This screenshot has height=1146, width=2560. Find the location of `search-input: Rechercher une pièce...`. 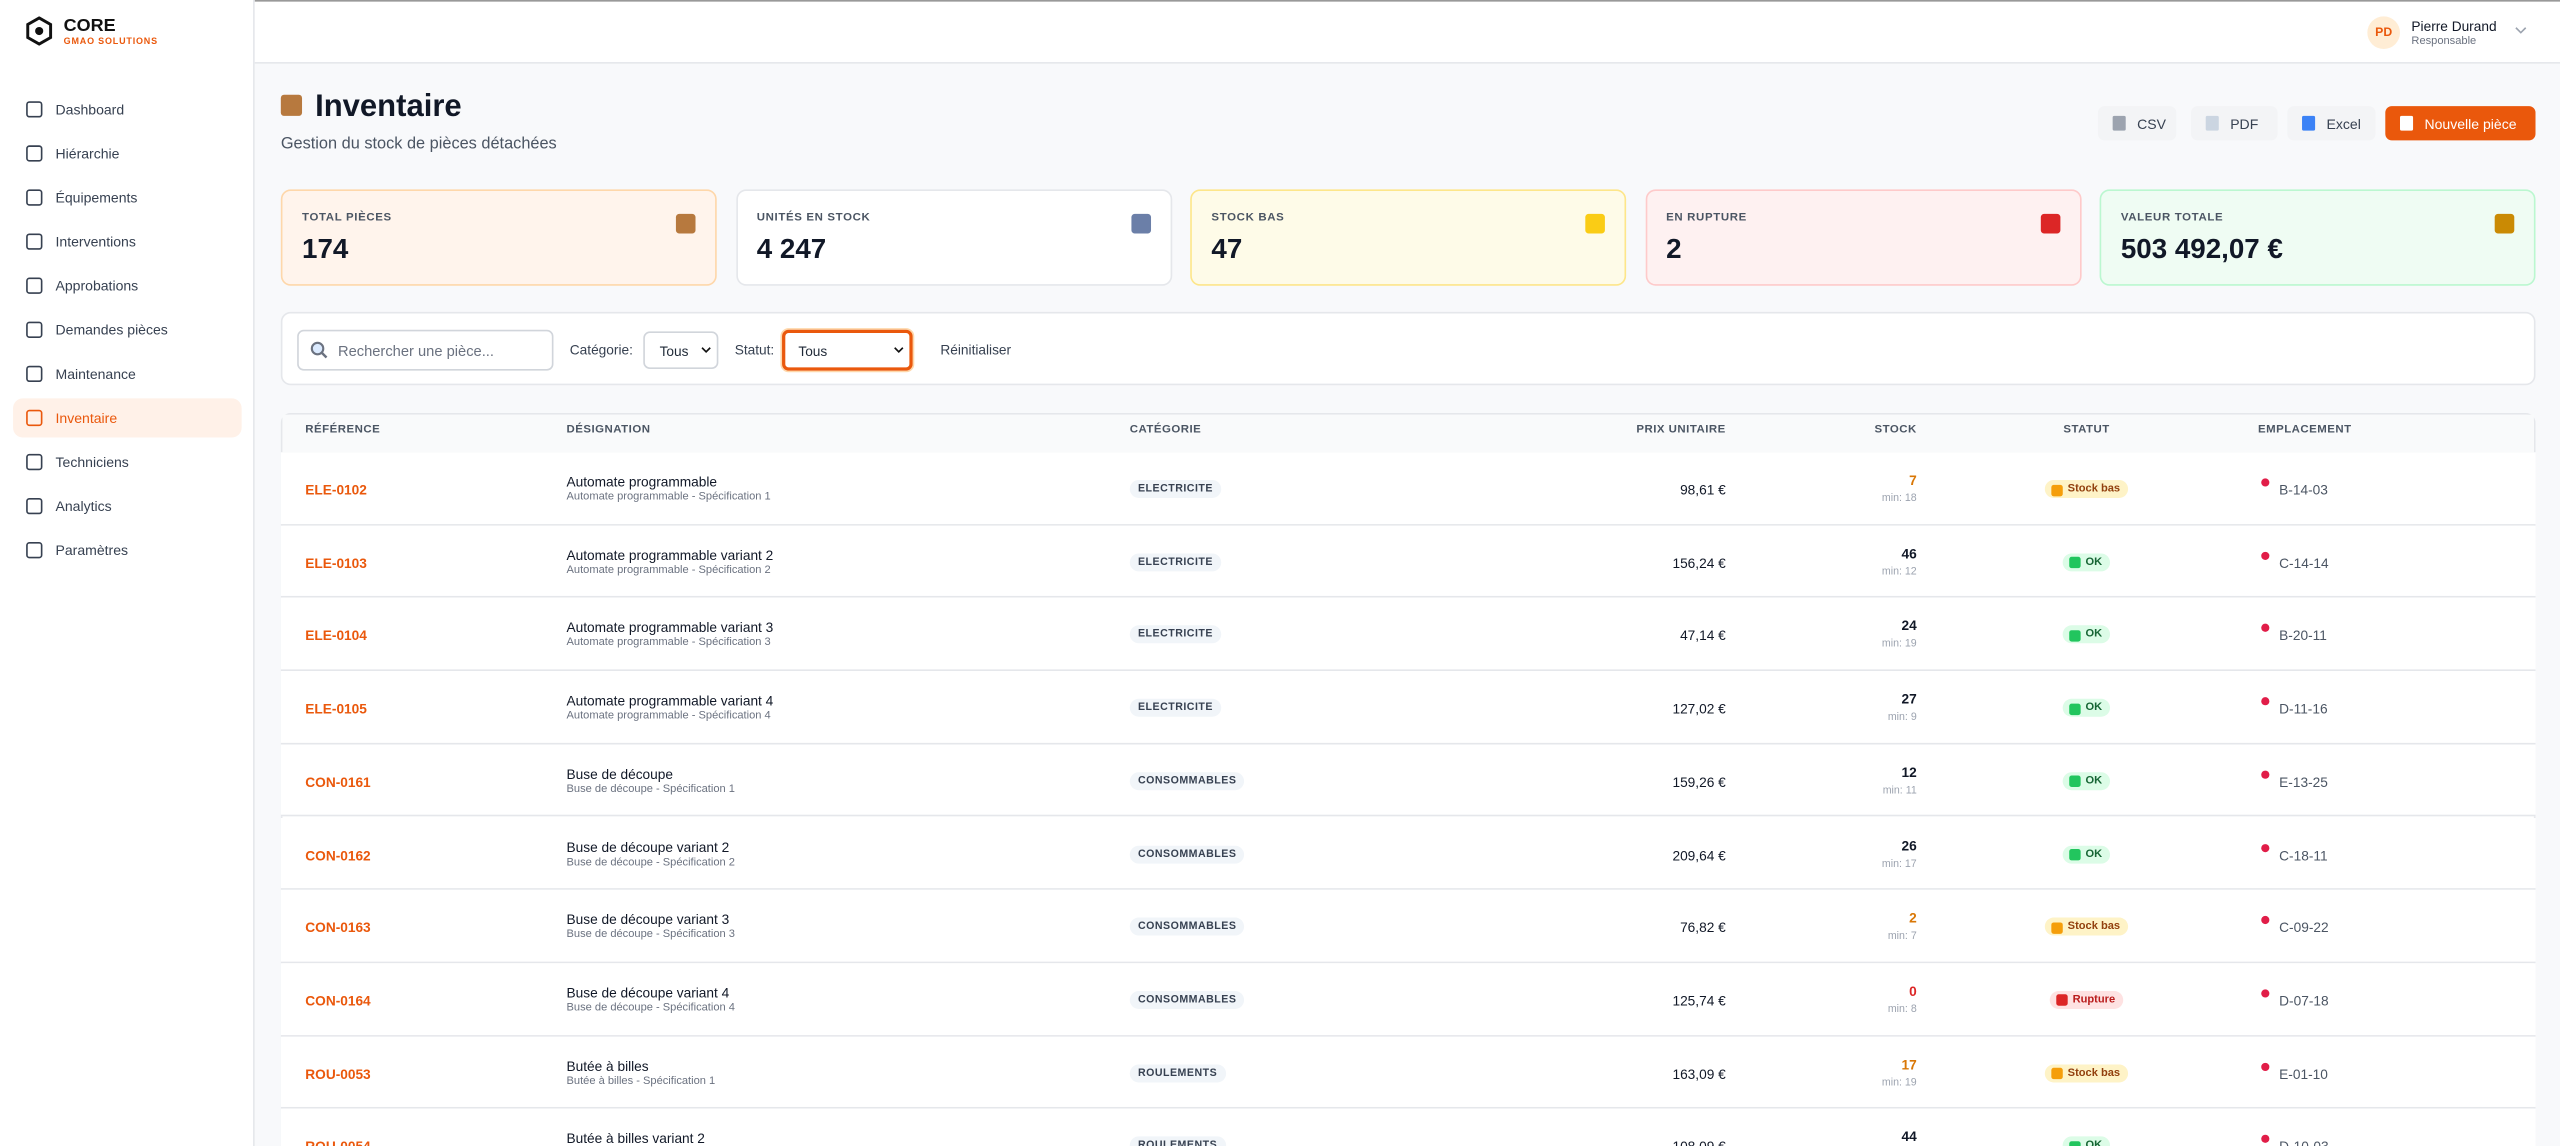

search-input: Rechercher une pièce... is located at coordinates (425, 350).